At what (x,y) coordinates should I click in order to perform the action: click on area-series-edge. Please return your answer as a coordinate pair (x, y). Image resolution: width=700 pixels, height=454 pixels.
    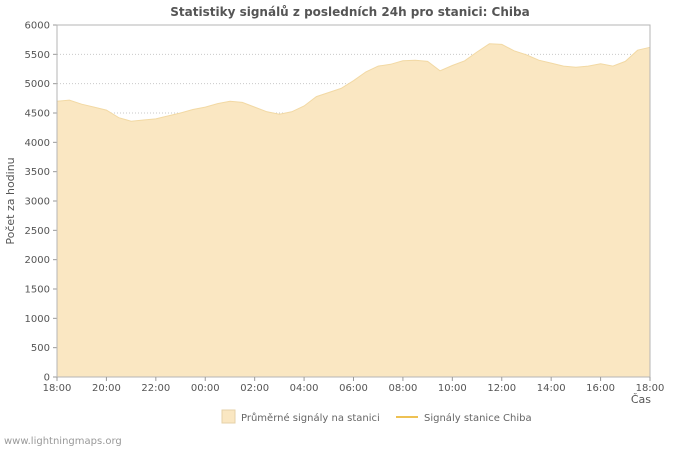
    Looking at the image, I should click on (353, 82).